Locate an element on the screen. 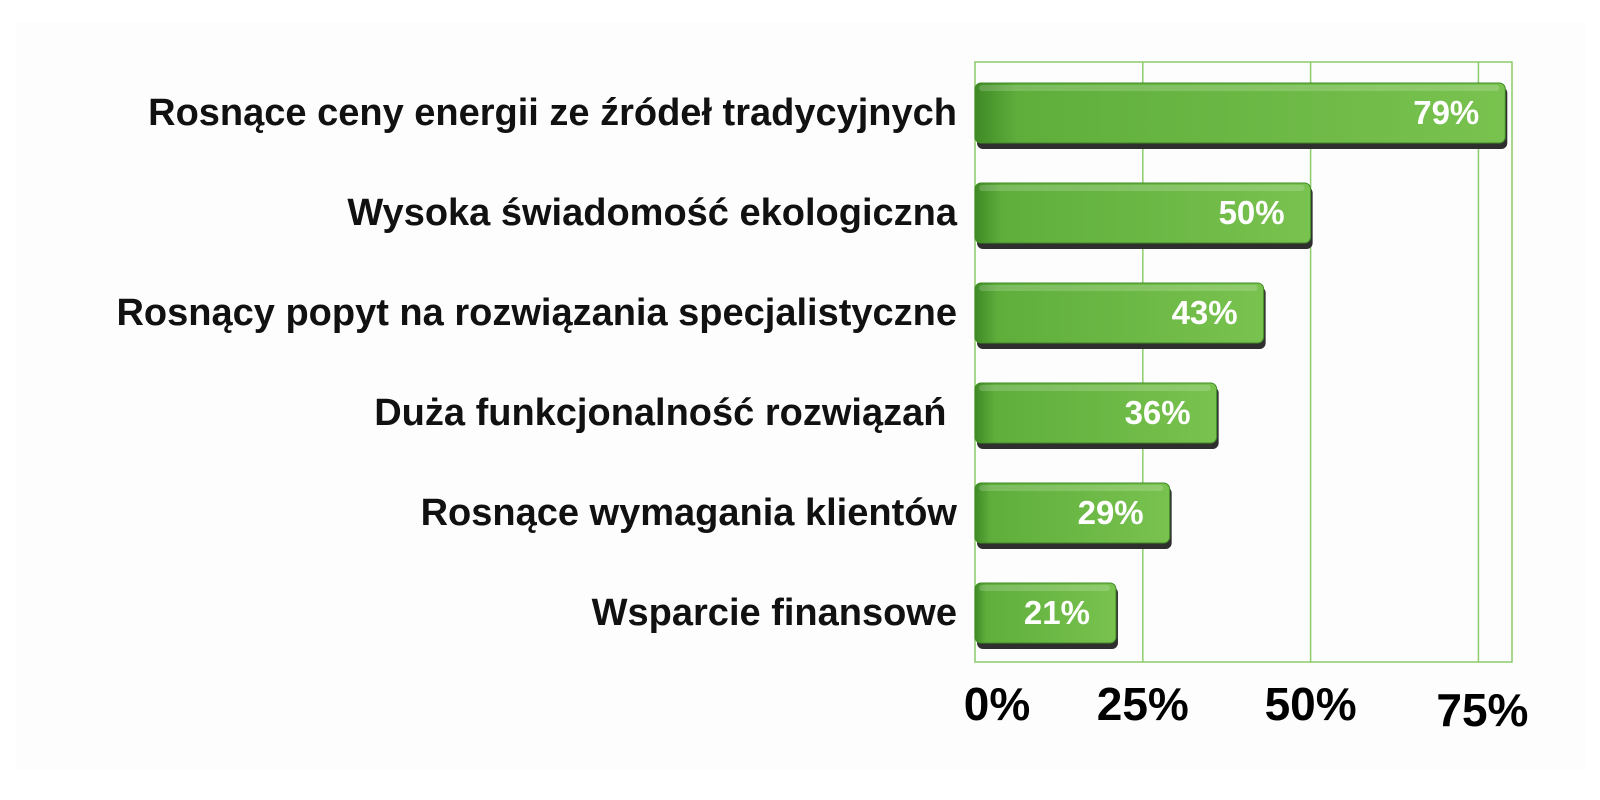  bar-value-label-5: 29% is located at coordinates (1111, 512).